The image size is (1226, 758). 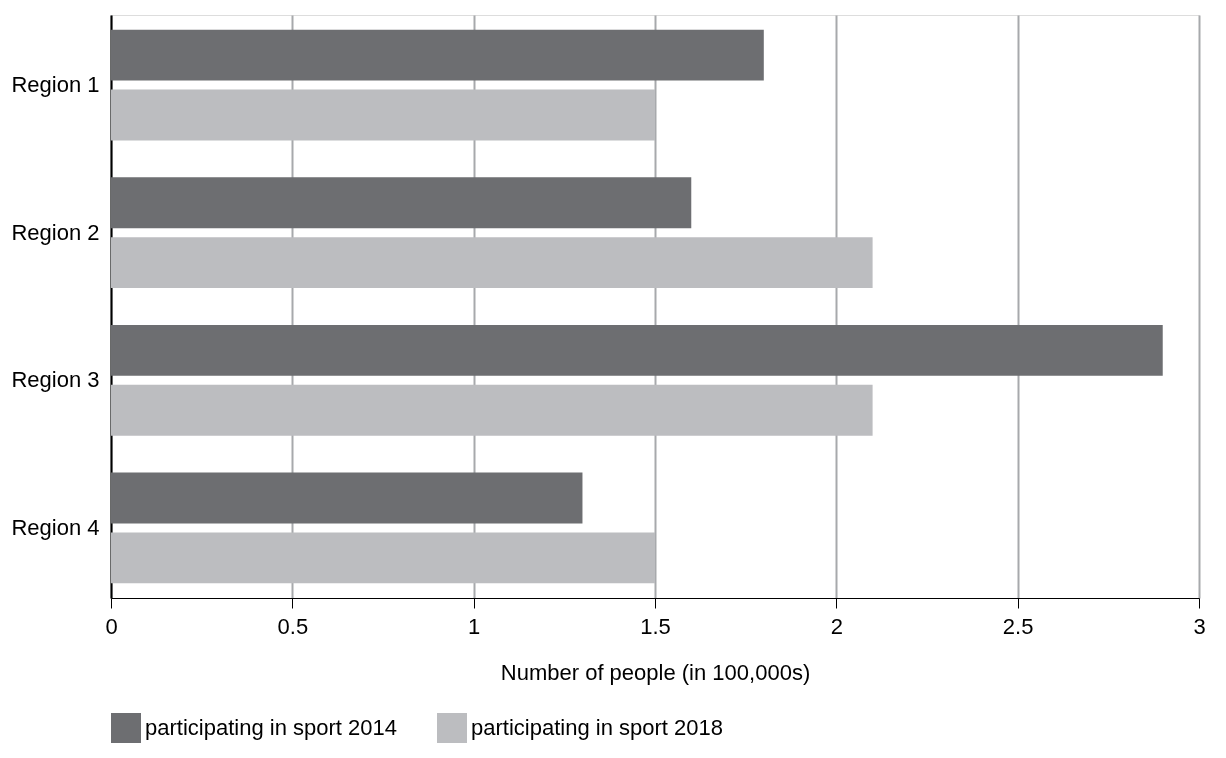 What do you see at coordinates (836, 626) in the screenshot?
I see `x-tick-label: 2` at bounding box center [836, 626].